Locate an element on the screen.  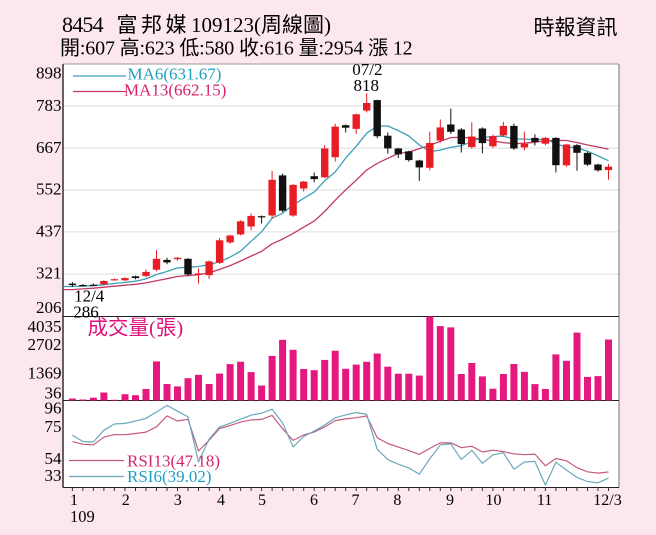
svg-text: 6 is located at coordinates (314, 500).